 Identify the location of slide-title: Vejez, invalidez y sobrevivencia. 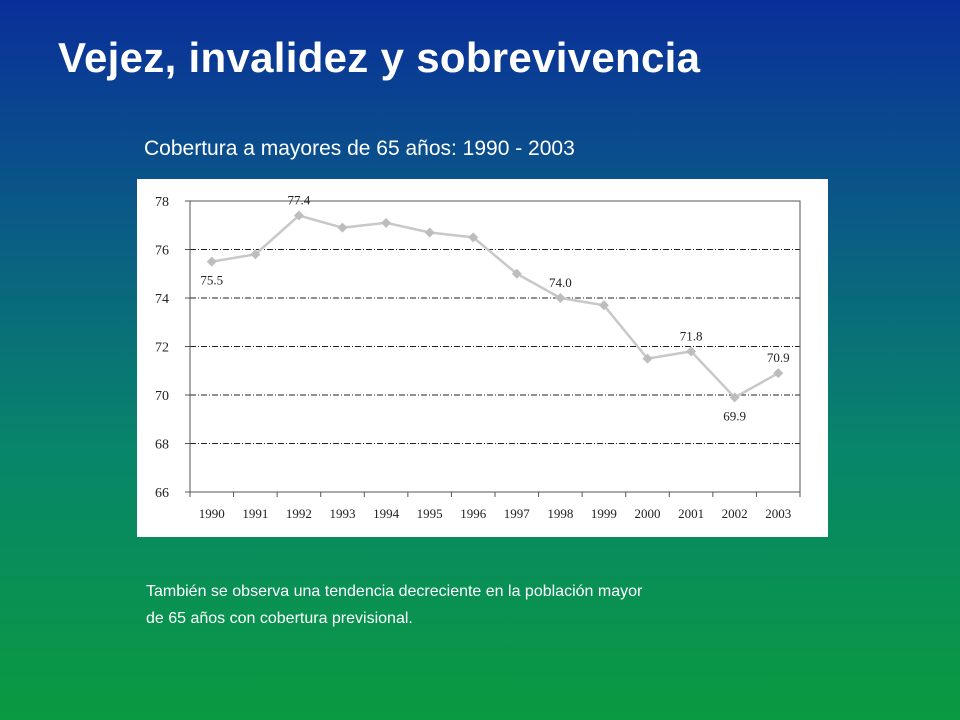
(379, 57).